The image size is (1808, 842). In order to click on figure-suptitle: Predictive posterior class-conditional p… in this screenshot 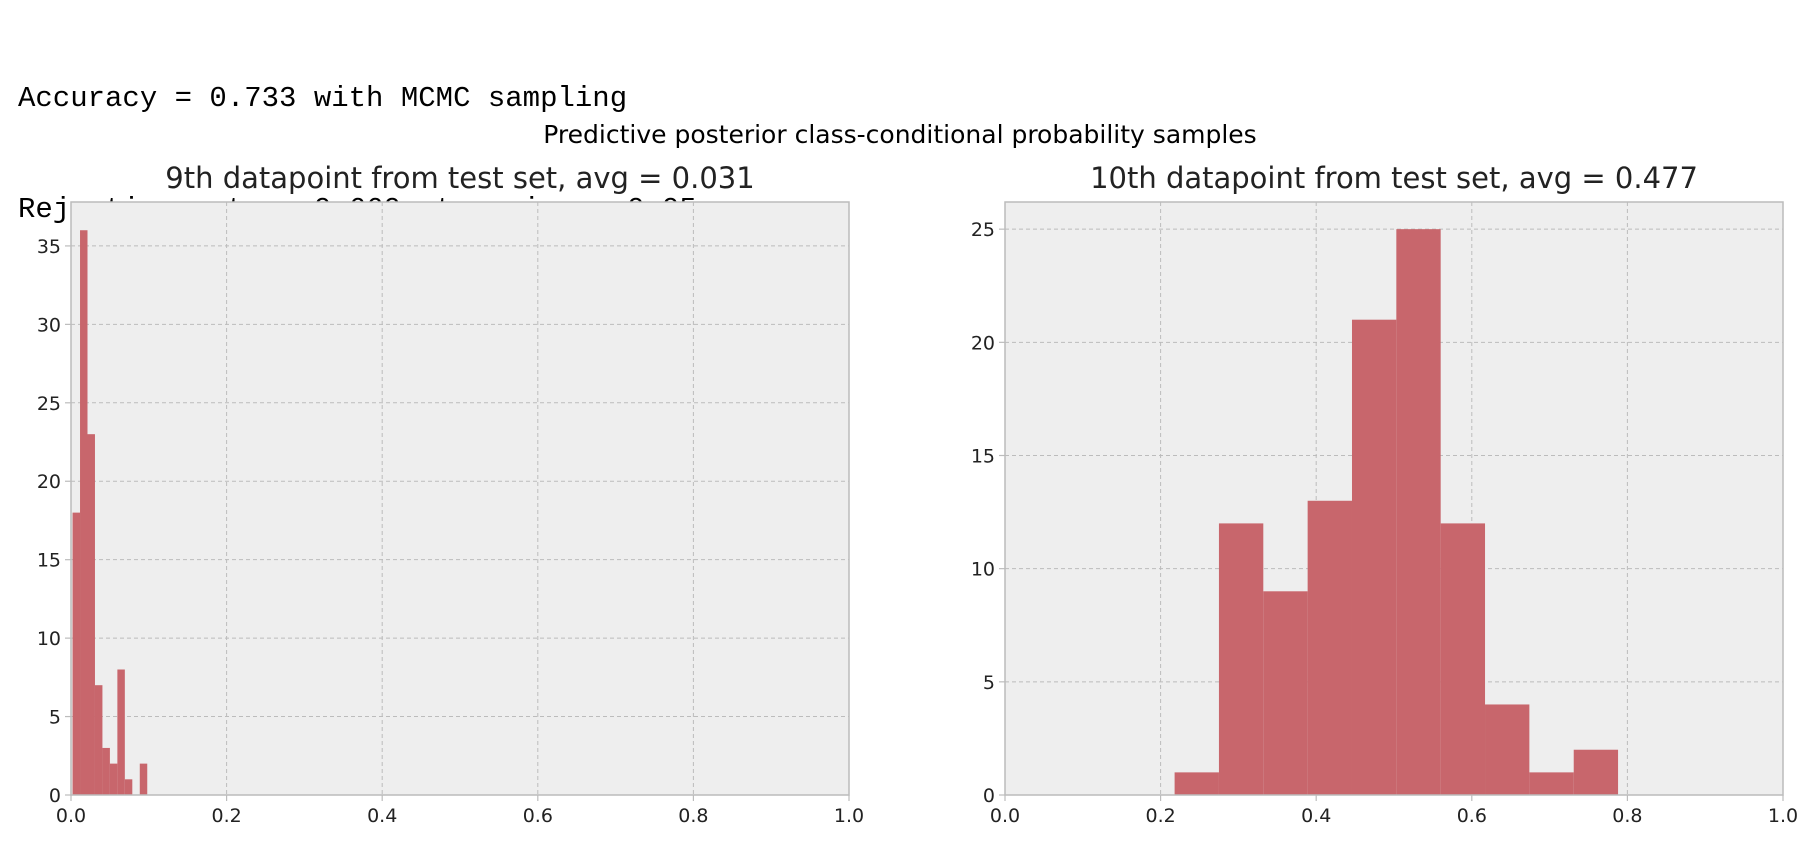, I will do `click(899, 134)`.